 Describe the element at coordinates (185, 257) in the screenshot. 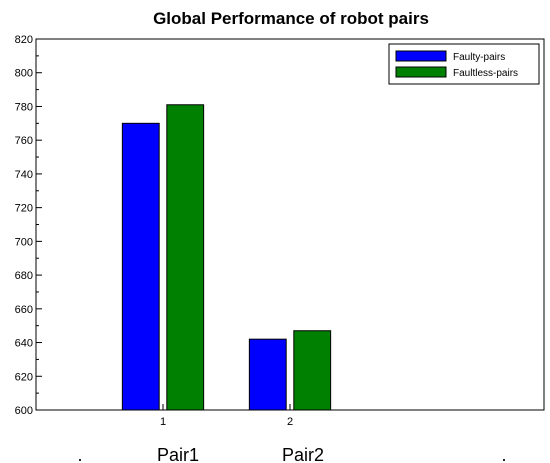

I see `bar-faultless-pair1` at that location.